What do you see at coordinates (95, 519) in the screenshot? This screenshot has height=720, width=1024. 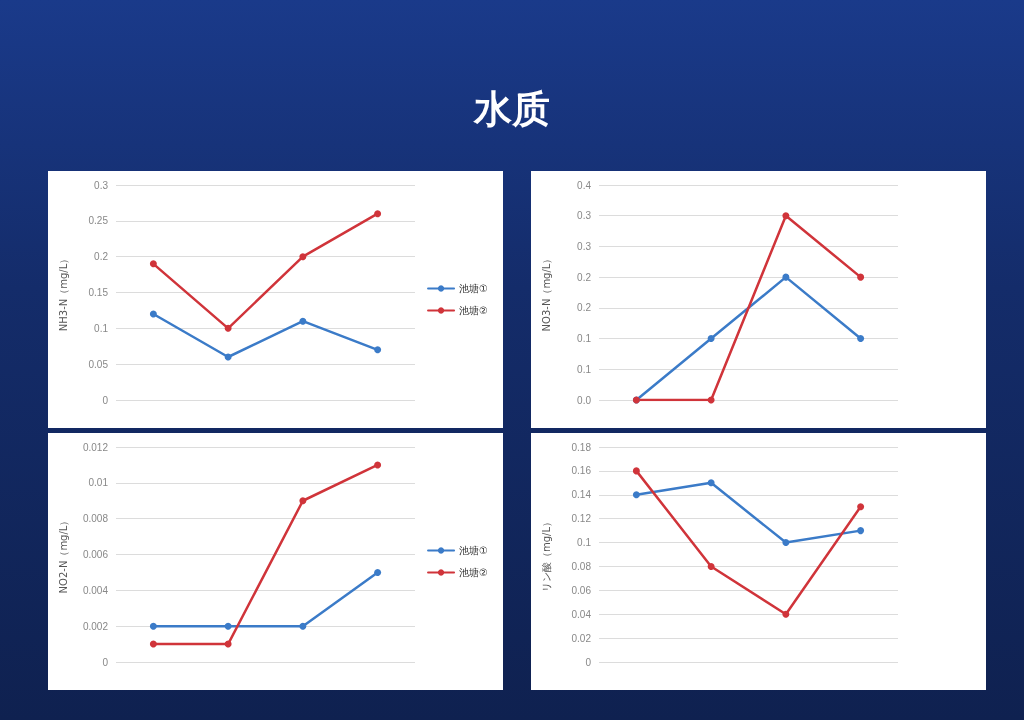 I see `y-tick-label: 0.008` at bounding box center [95, 519].